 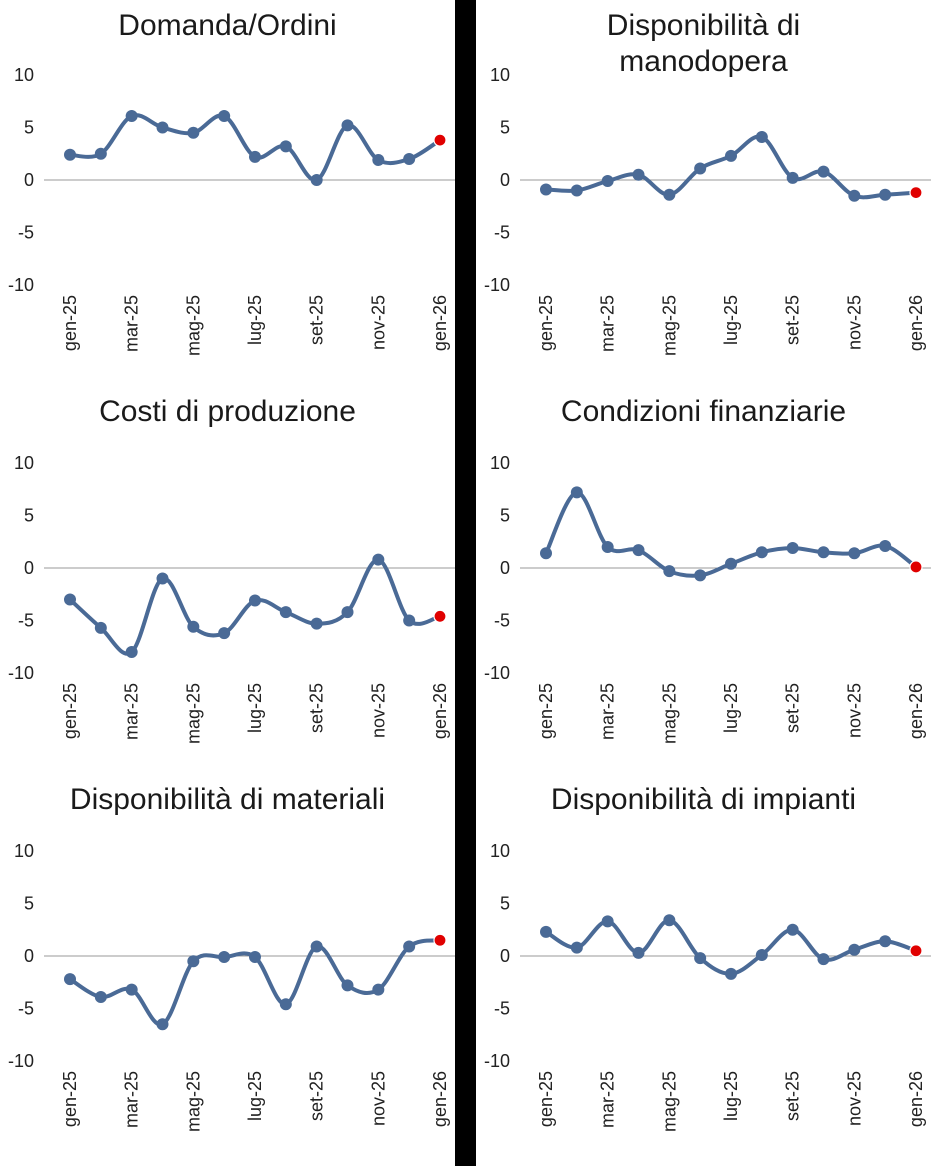 I want to click on chart-title: Condizioni finanziarie, so click(x=703, y=411).